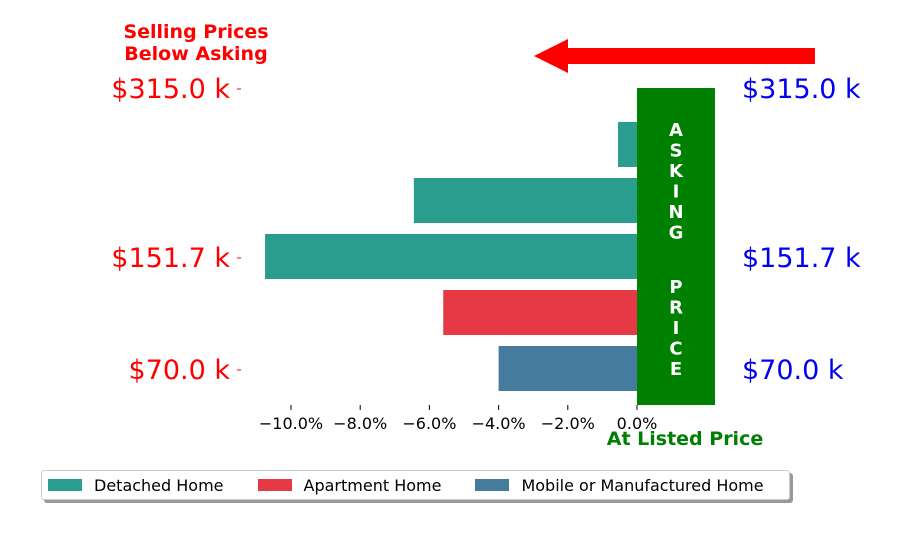 This screenshot has height=541, width=903. I want to click on legend-item-mobile: Mobile or Manufactured Home, so click(619, 485).